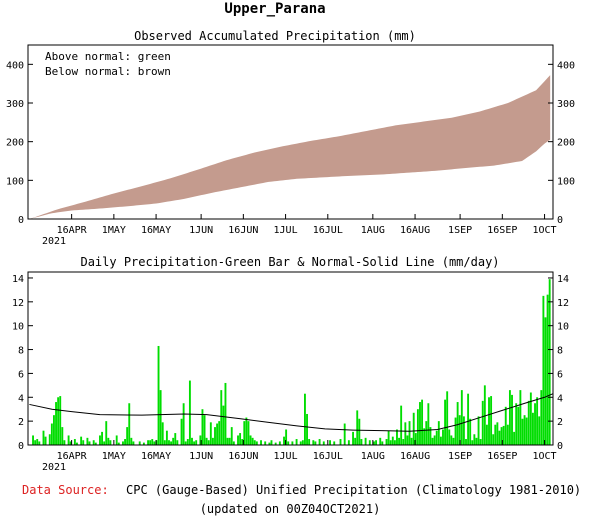 This screenshot has height=518, width=598. I want to click on y-tick-label: 300, so click(15, 104).